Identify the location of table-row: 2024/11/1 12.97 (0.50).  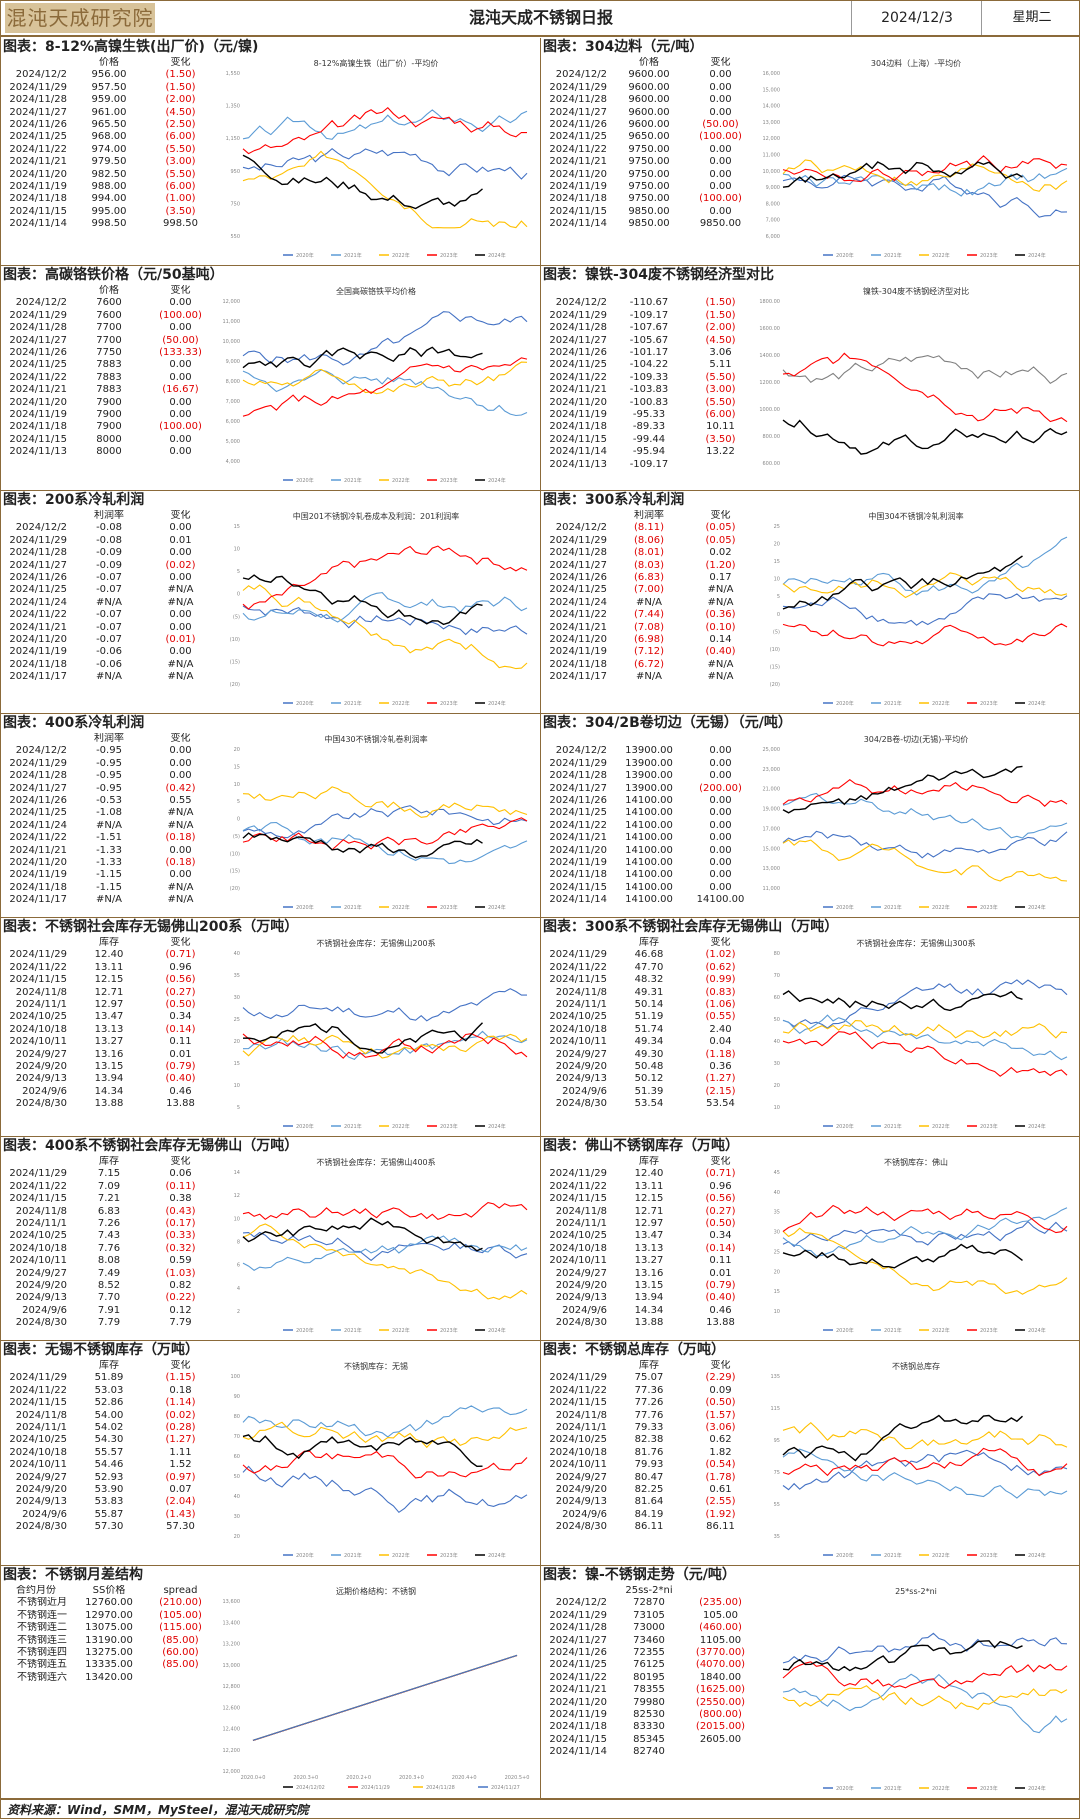
(107, 1005).